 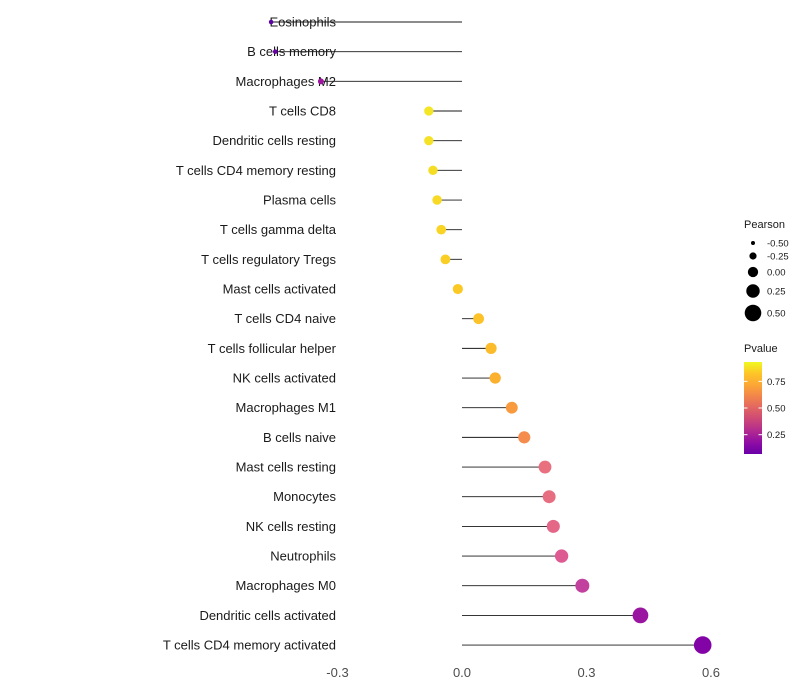 What do you see at coordinates (586, 672) in the screenshot?
I see `x-tick-label: 0.3` at bounding box center [586, 672].